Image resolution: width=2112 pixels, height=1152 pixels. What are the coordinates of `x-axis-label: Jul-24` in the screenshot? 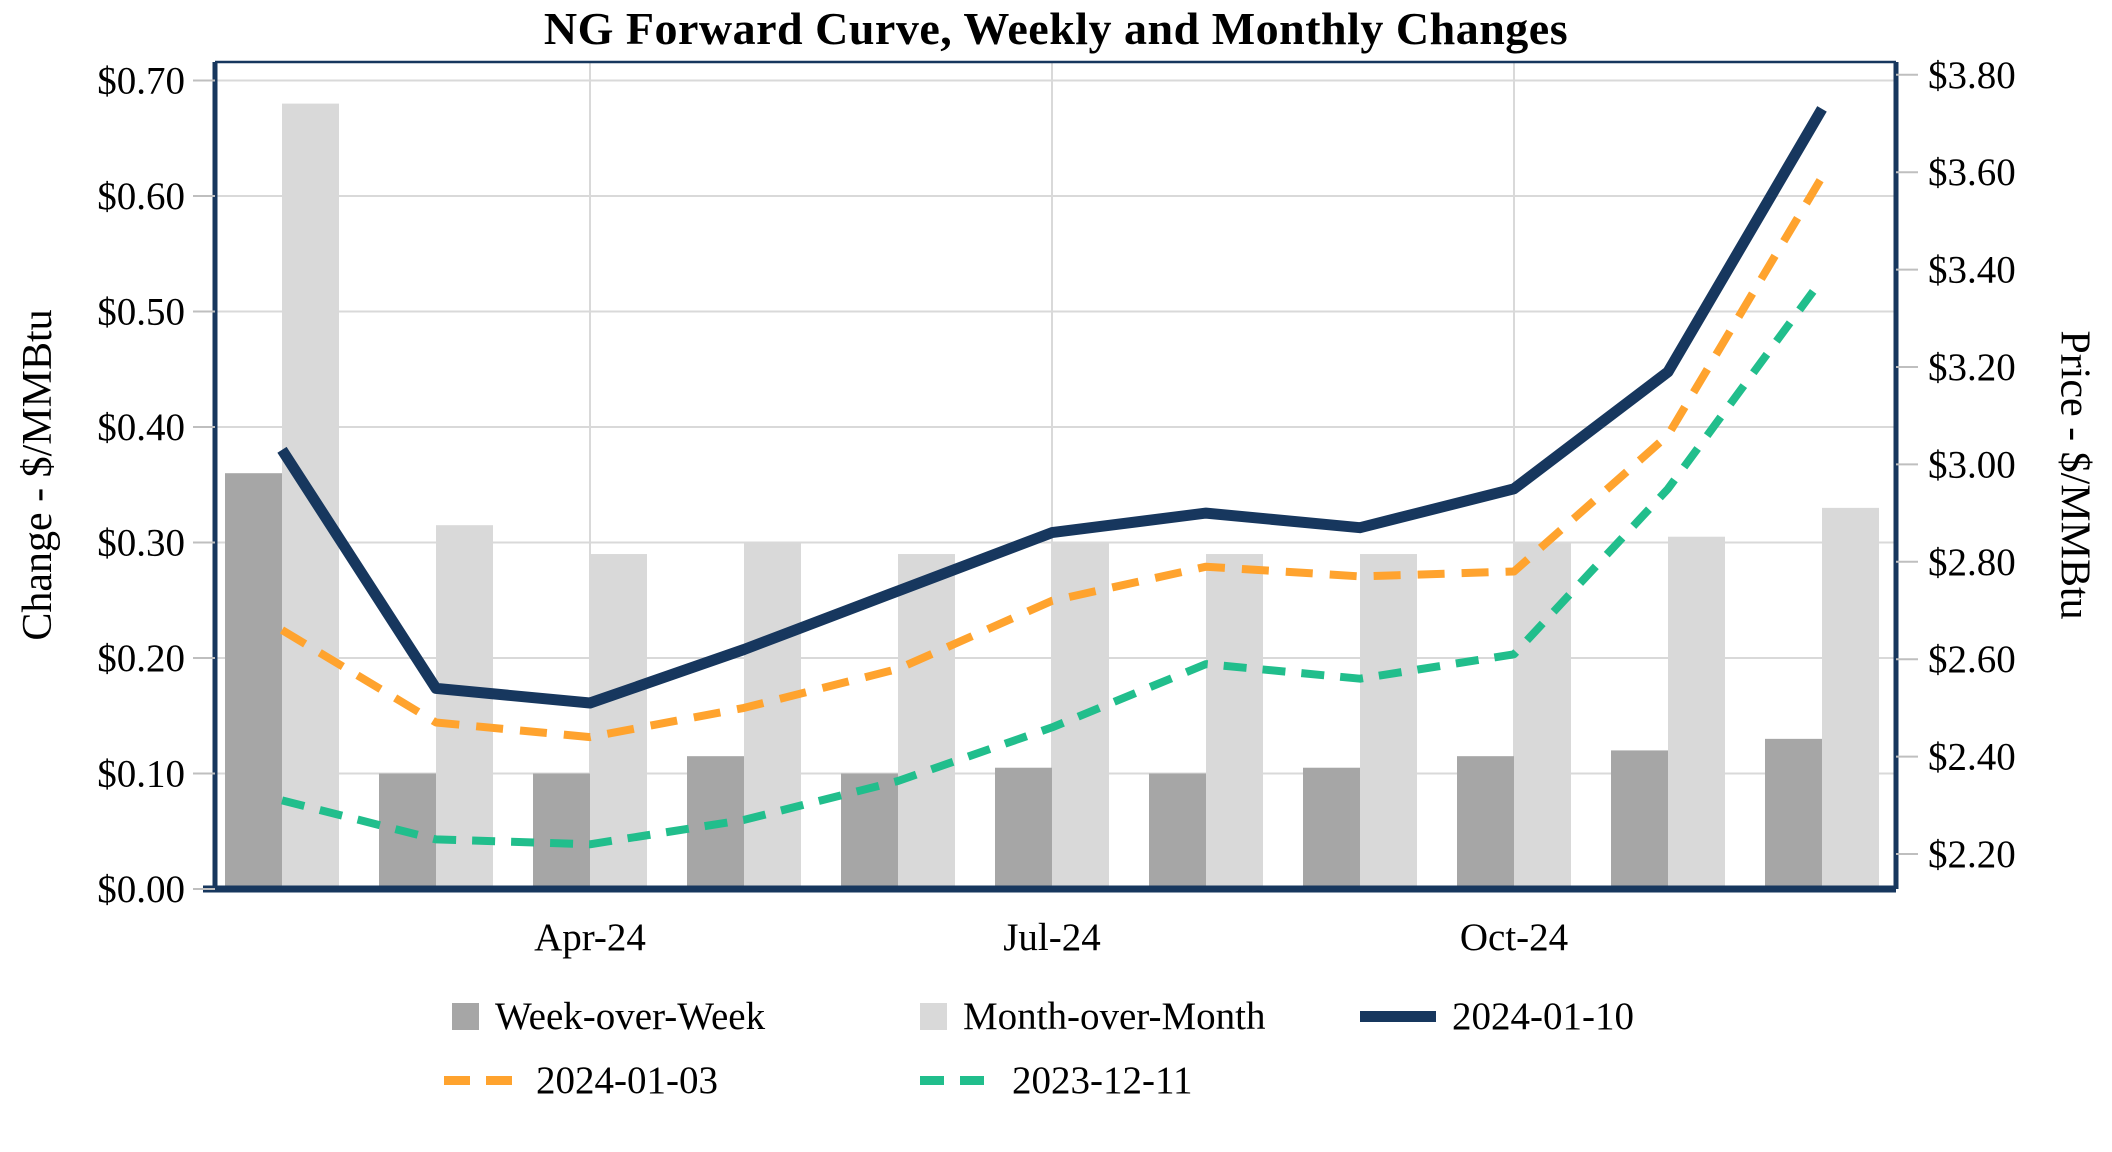 It's located at (1052, 937).